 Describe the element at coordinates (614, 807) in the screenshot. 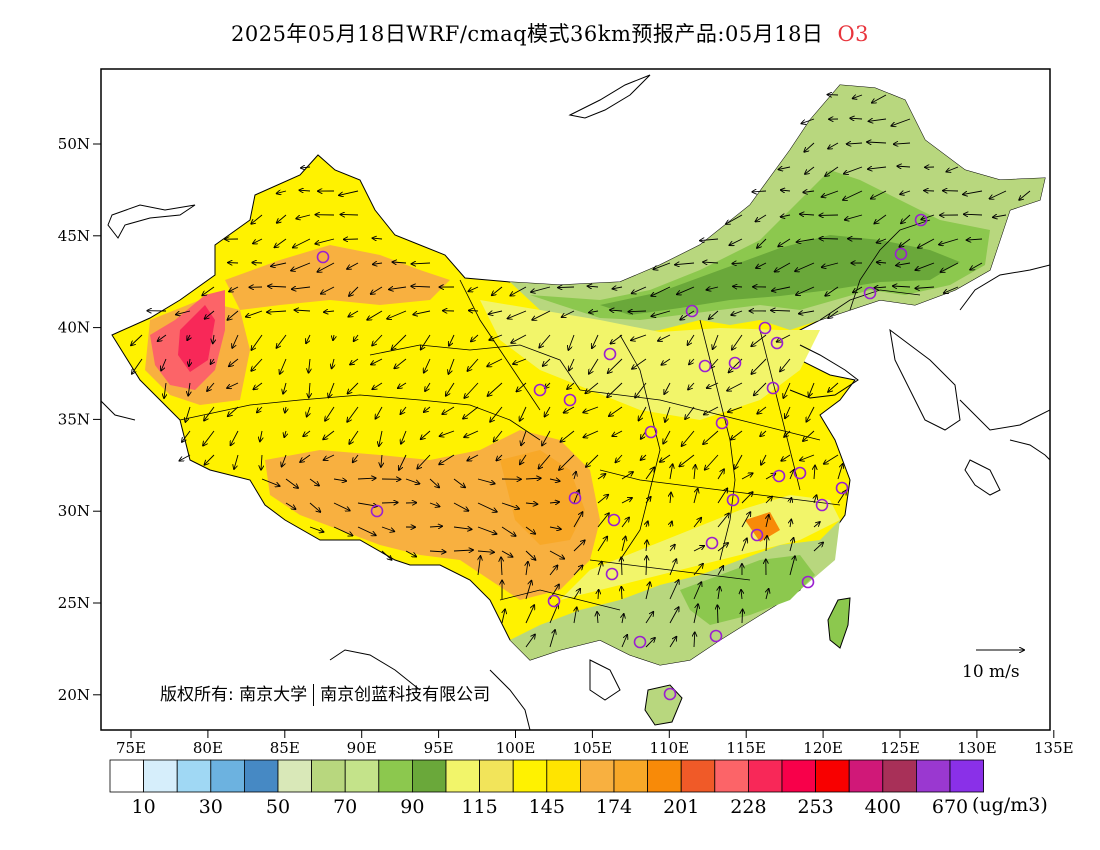

I see `legend-tick-label: 174` at that location.